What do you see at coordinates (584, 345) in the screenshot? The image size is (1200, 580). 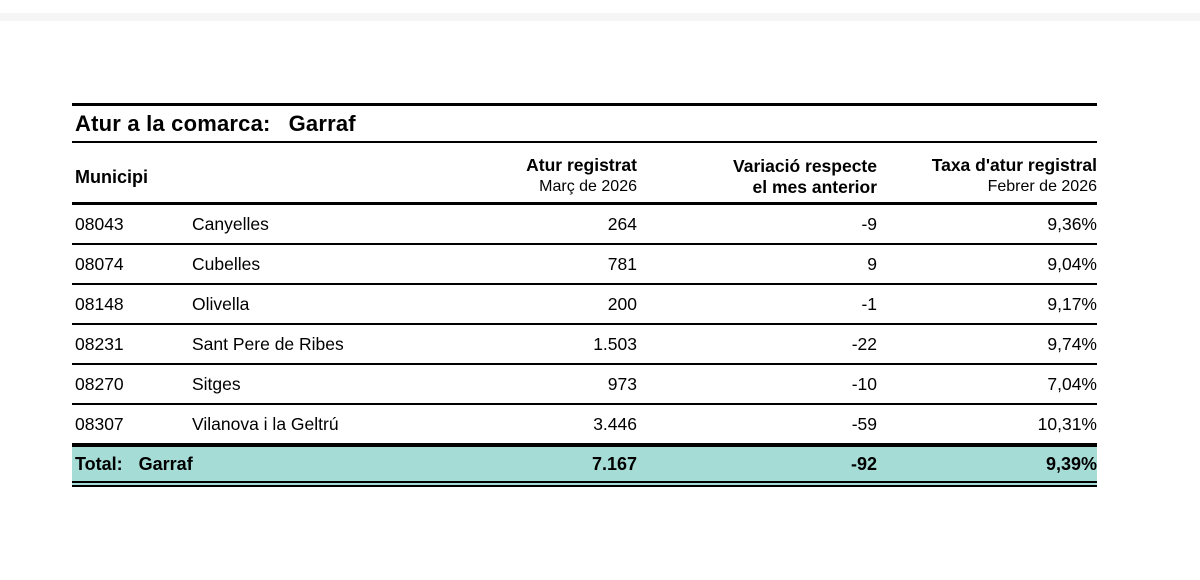 I see `table-row: 08231 Sant Pere de Ribes 1.503 -22 9,74%` at bounding box center [584, 345].